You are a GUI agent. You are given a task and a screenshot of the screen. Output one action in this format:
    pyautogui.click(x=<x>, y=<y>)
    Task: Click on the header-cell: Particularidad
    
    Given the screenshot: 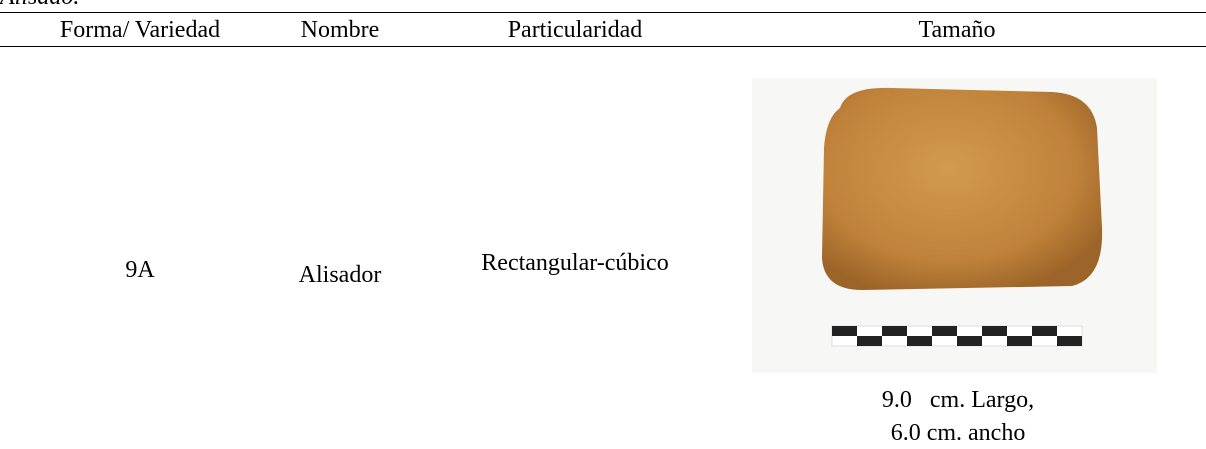 What is the action you would take?
    pyautogui.click(x=575, y=30)
    